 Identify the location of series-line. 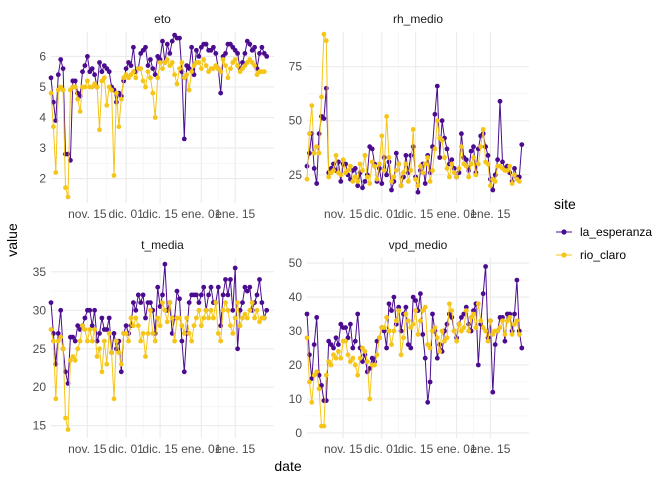
(159, 97).